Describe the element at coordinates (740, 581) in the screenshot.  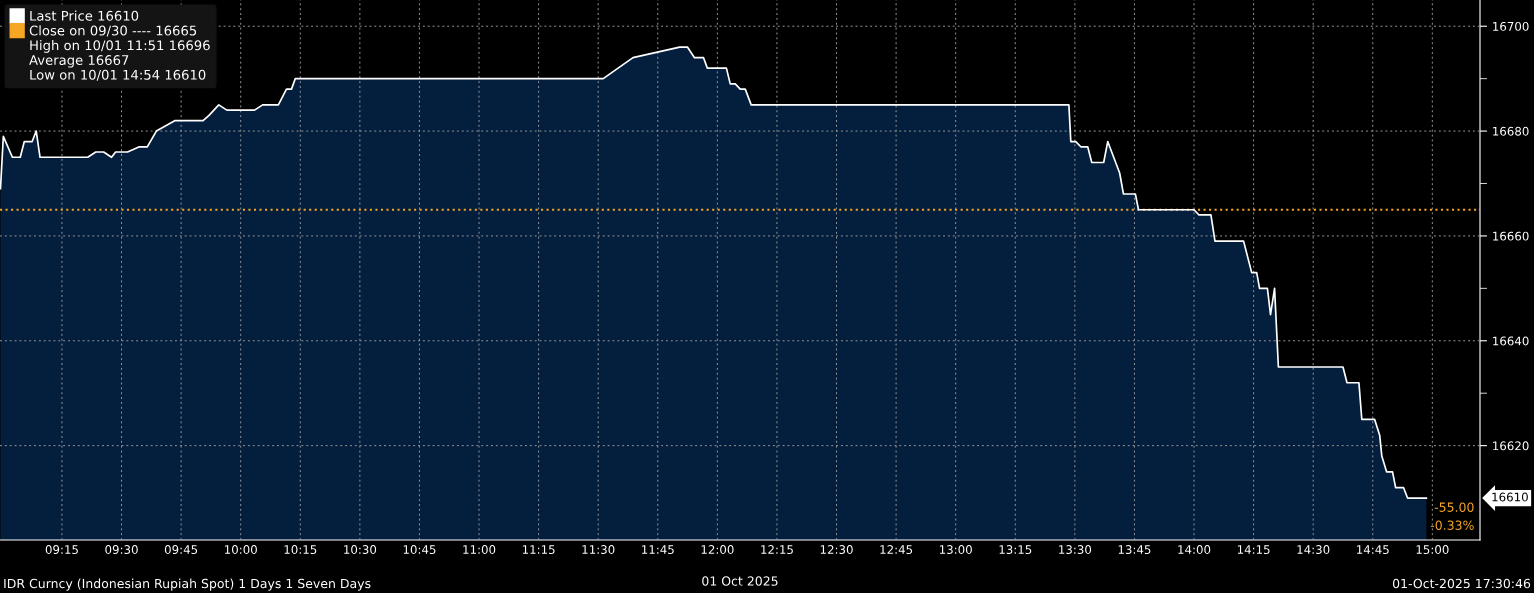
I see `text: 01 Oct 2025` at that location.